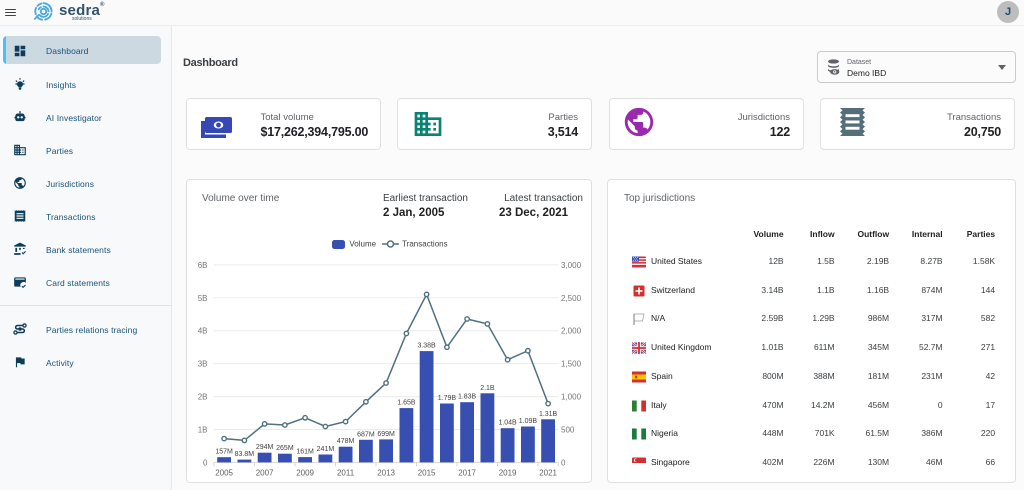 This screenshot has width=1024, height=490. Describe the element at coordinates (203, 364) in the screenshot. I see `svg-text: 3B` at that location.